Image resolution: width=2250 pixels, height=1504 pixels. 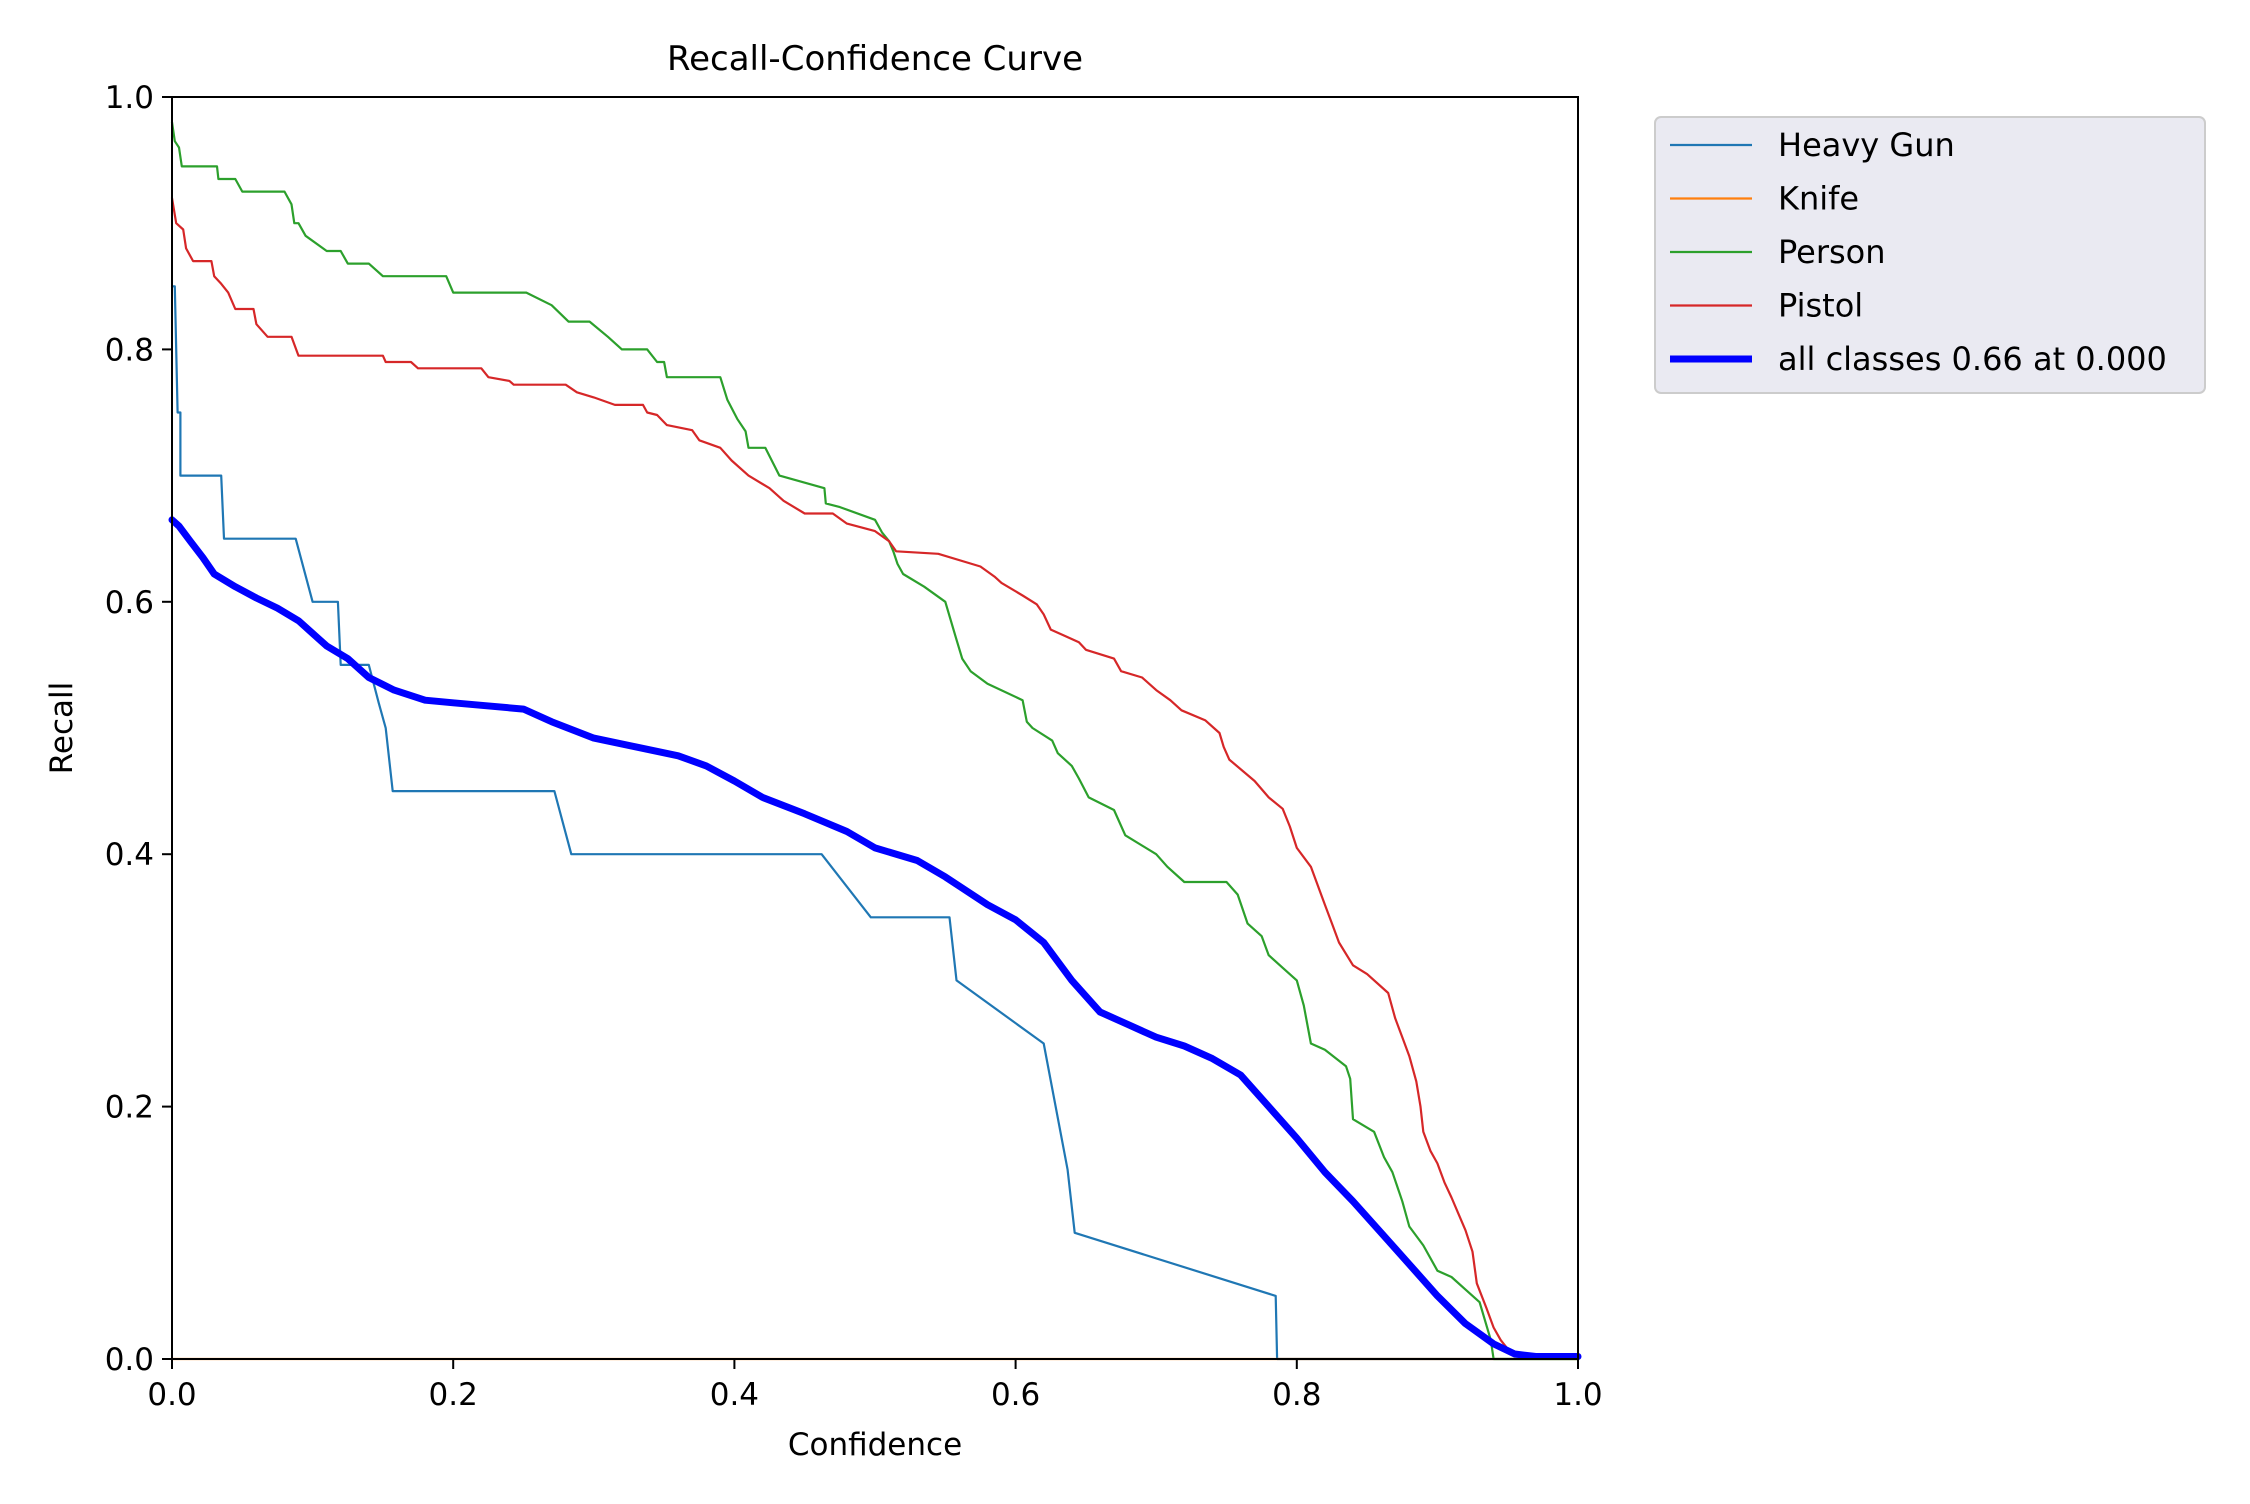 I want to click on legend-label-knife: Knife, so click(x=1818, y=199).